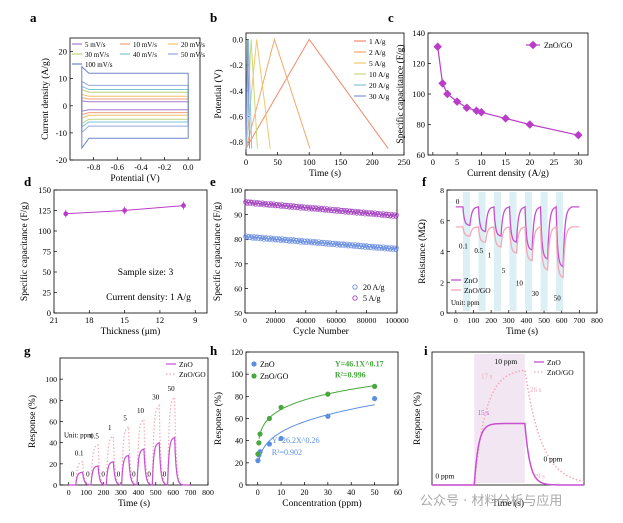 This screenshot has height=523, width=623. I want to click on x-axis-label: Concentration (ppm), so click(321, 503).